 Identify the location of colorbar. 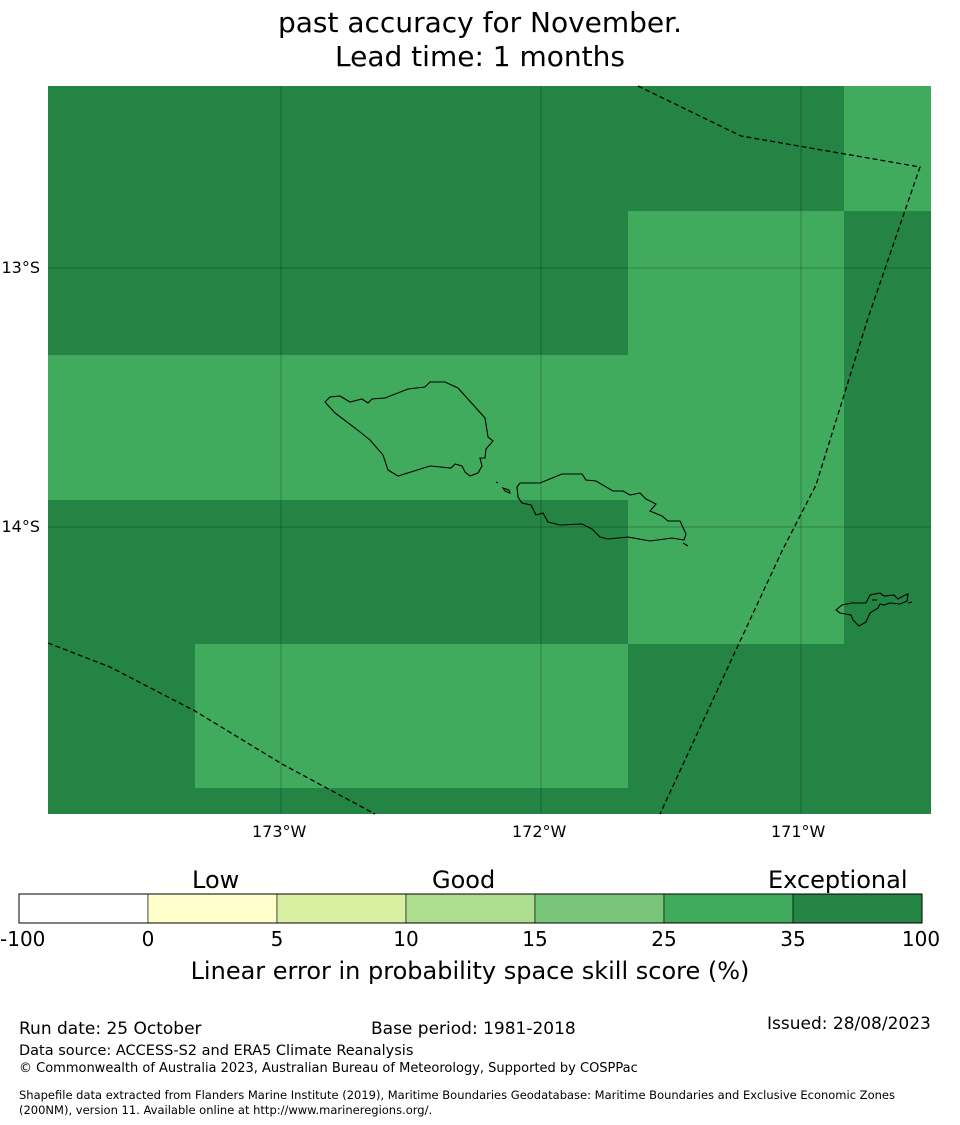
(470, 908).